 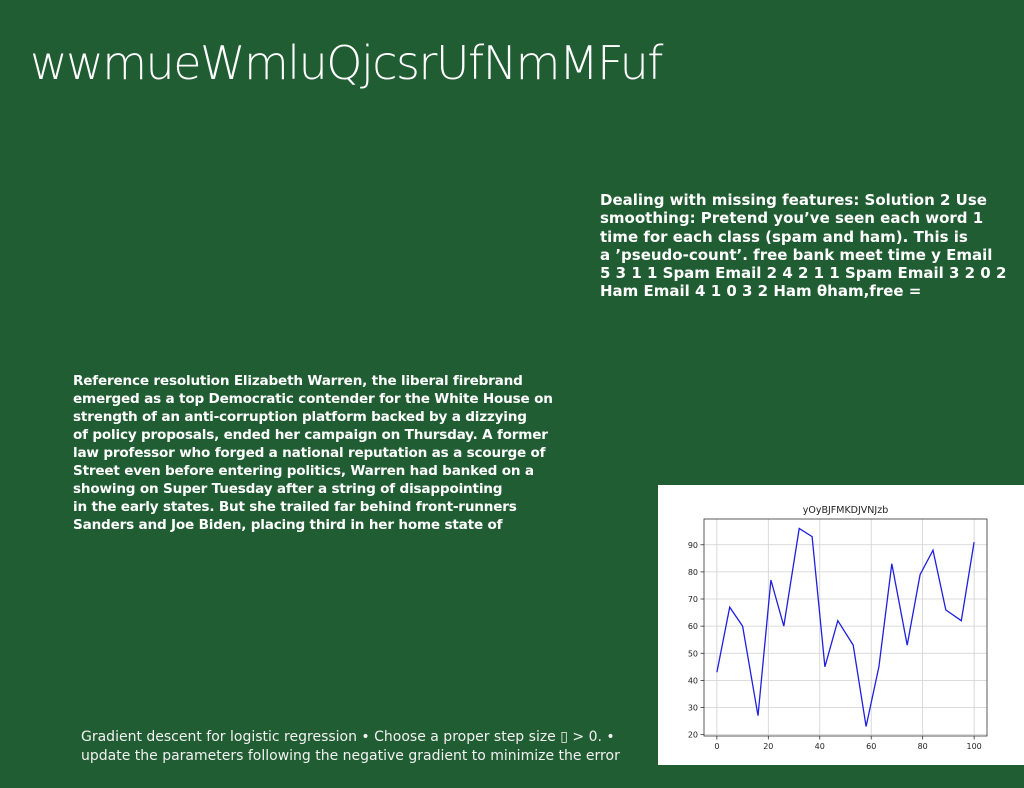 I want to click on y-tick-label: 40, so click(x=693, y=680).